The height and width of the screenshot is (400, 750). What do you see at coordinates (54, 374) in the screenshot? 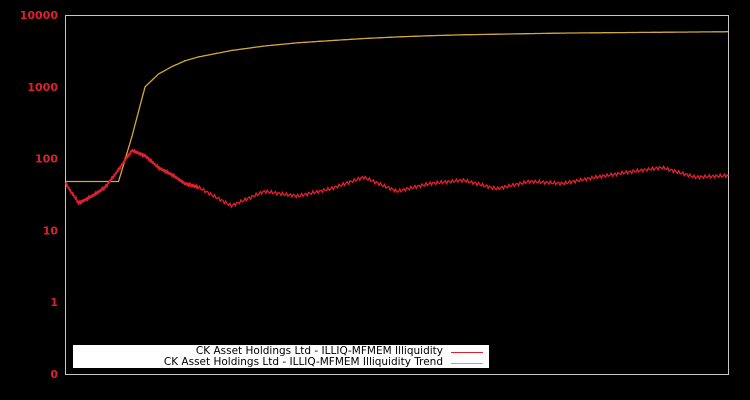
I see `y-tick-label: 0` at bounding box center [54, 374].